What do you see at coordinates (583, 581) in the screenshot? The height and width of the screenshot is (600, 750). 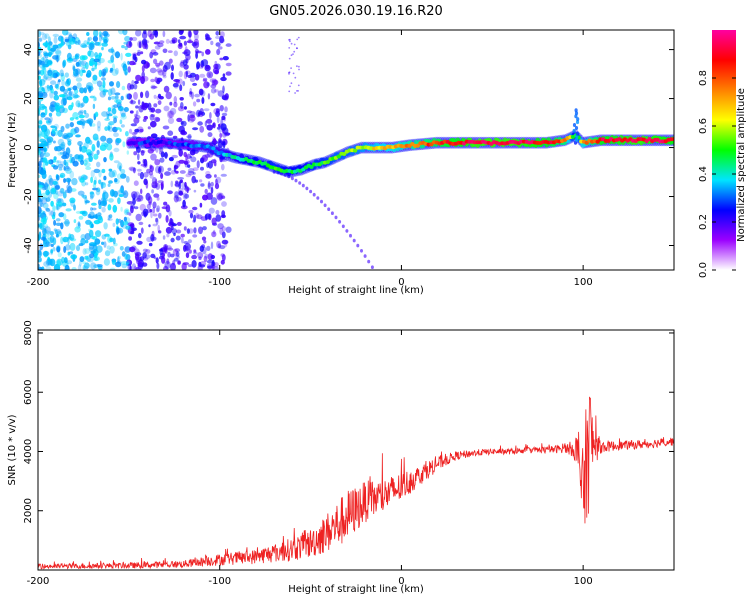 I see `snr-x-tick-label: 100` at bounding box center [583, 581].